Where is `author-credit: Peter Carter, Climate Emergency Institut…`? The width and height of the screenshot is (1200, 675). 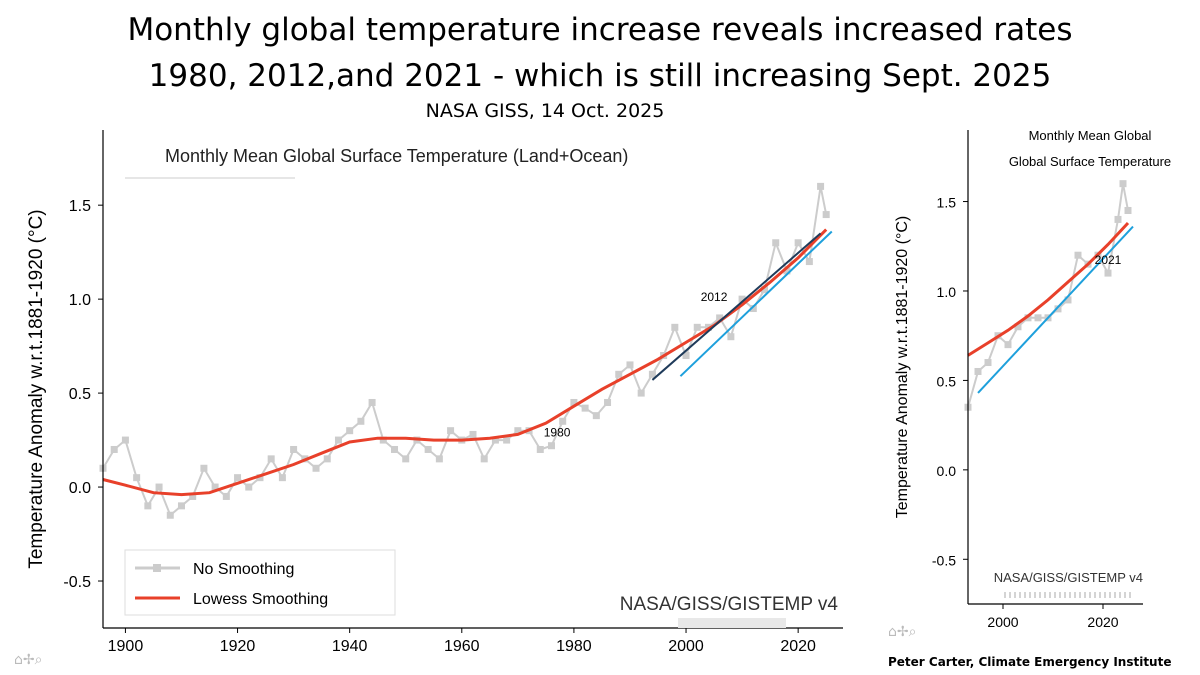 author-credit: Peter Carter, Climate Emergency Institut… is located at coordinates (1030, 662).